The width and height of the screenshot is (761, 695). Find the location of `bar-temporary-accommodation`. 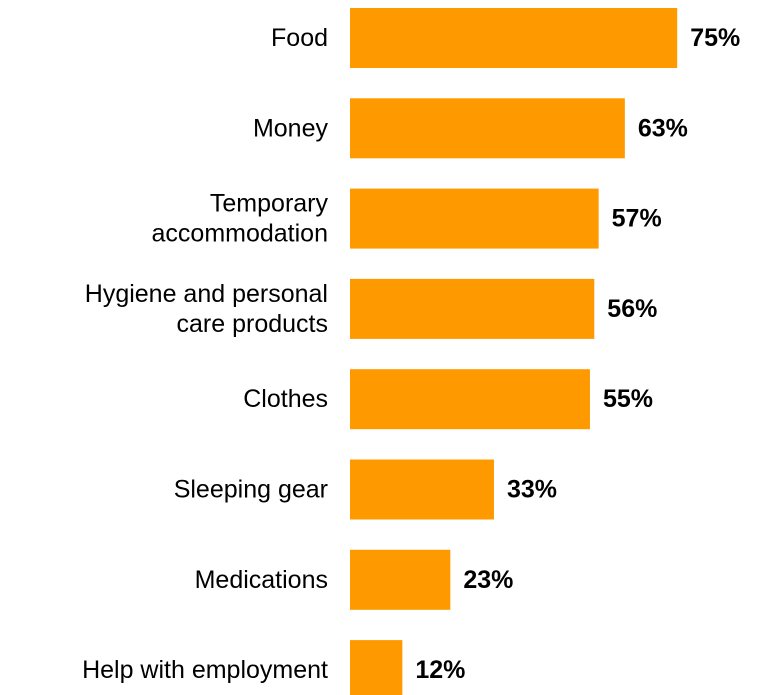

bar-temporary-accommodation is located at coordinates (474, 218).